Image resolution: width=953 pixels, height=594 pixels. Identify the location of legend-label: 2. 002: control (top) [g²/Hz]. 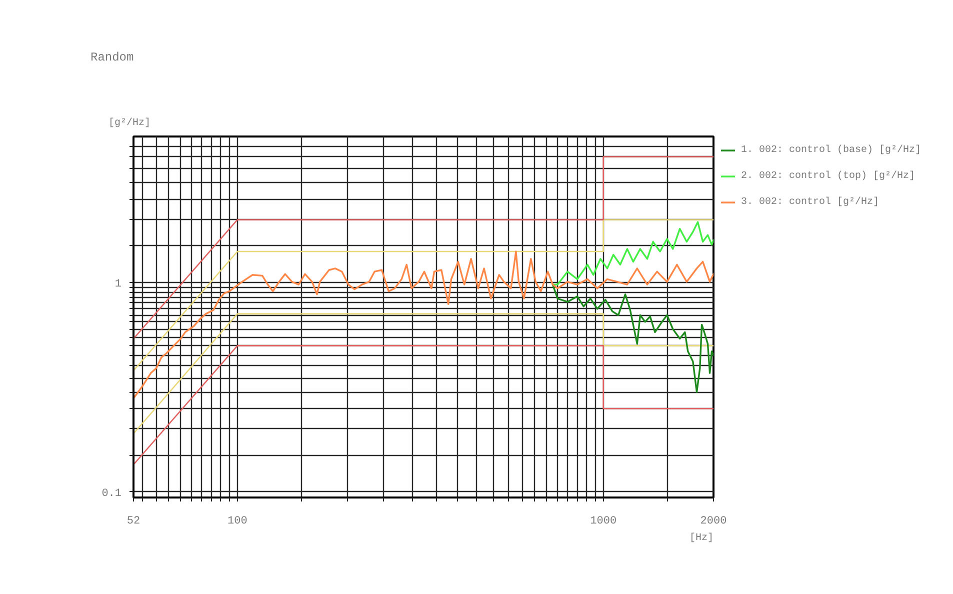
(828, 176).